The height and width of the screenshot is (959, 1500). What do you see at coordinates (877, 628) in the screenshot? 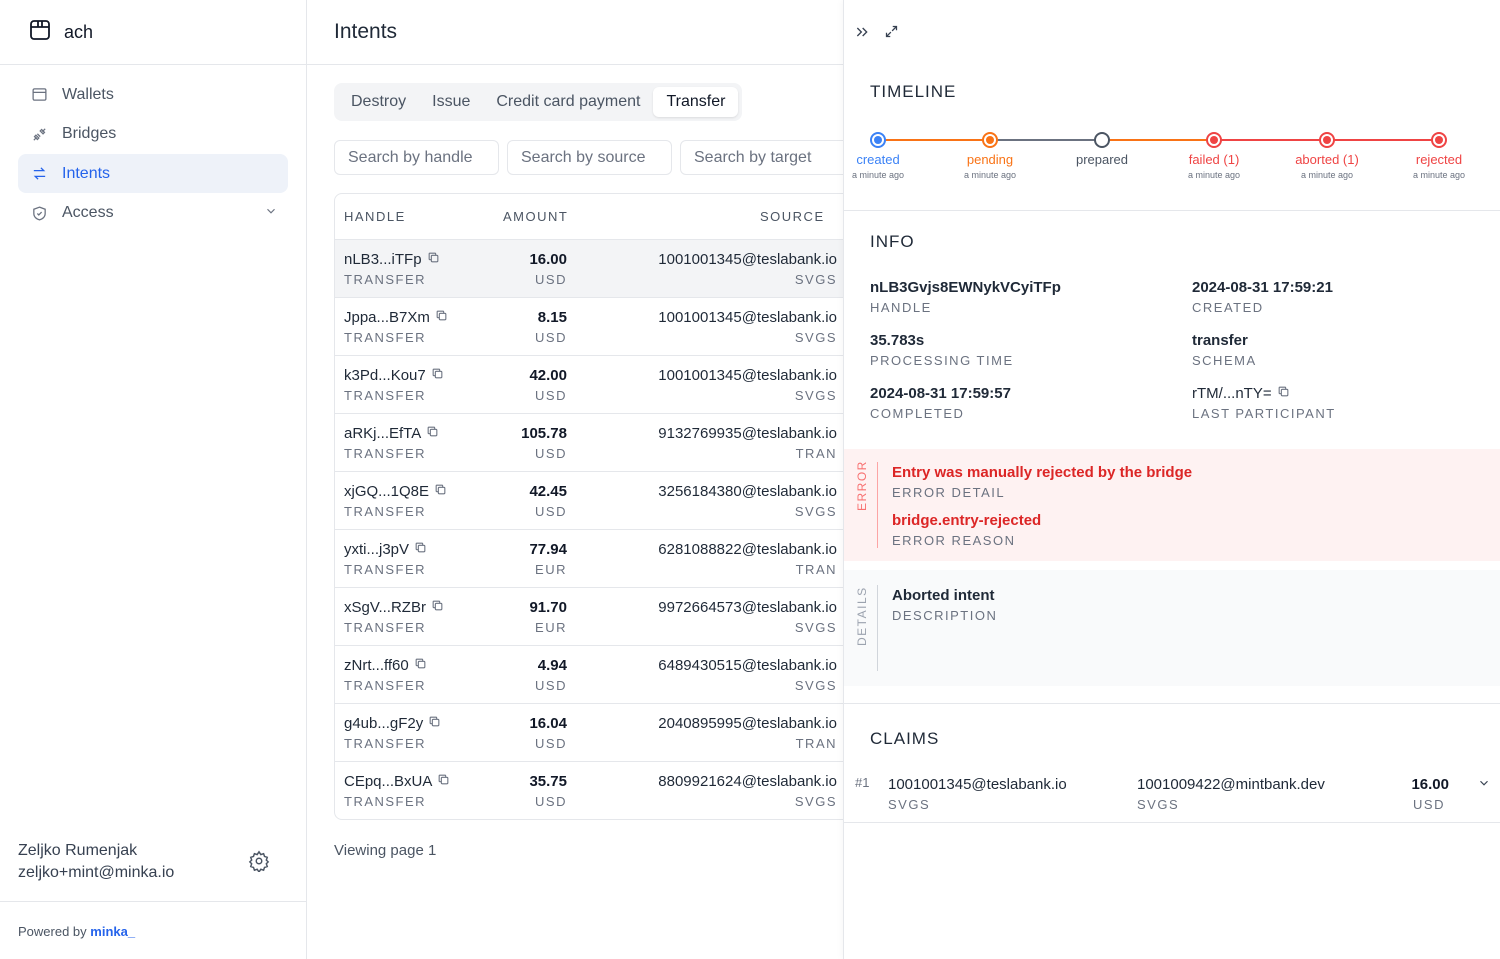
I see `details-bar` at bounding box center [877, 628].